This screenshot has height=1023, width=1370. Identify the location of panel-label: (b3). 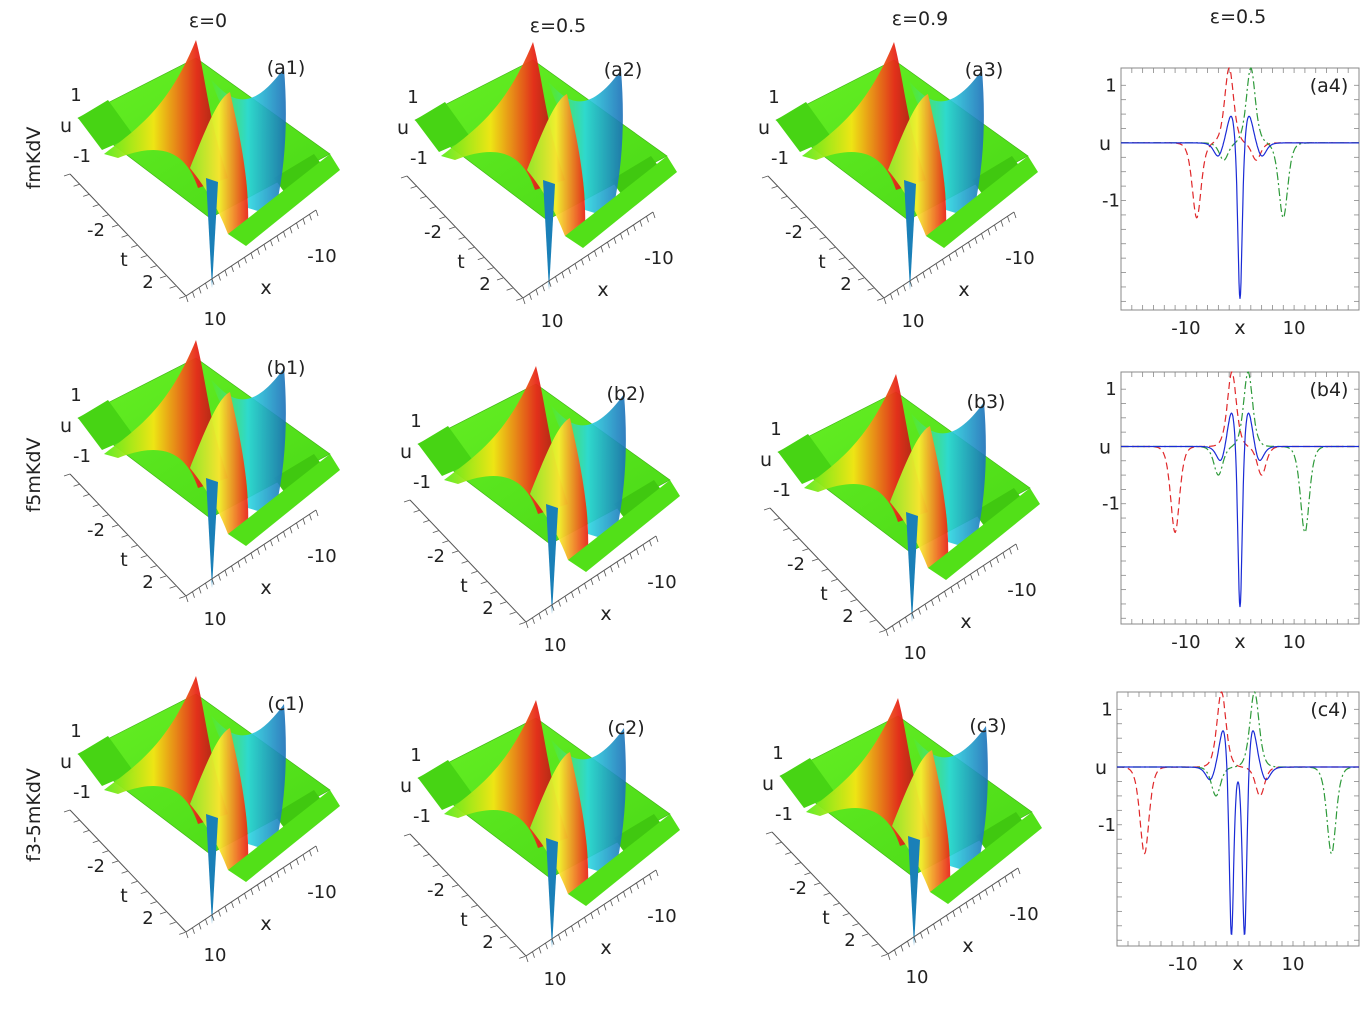
(986, 402).